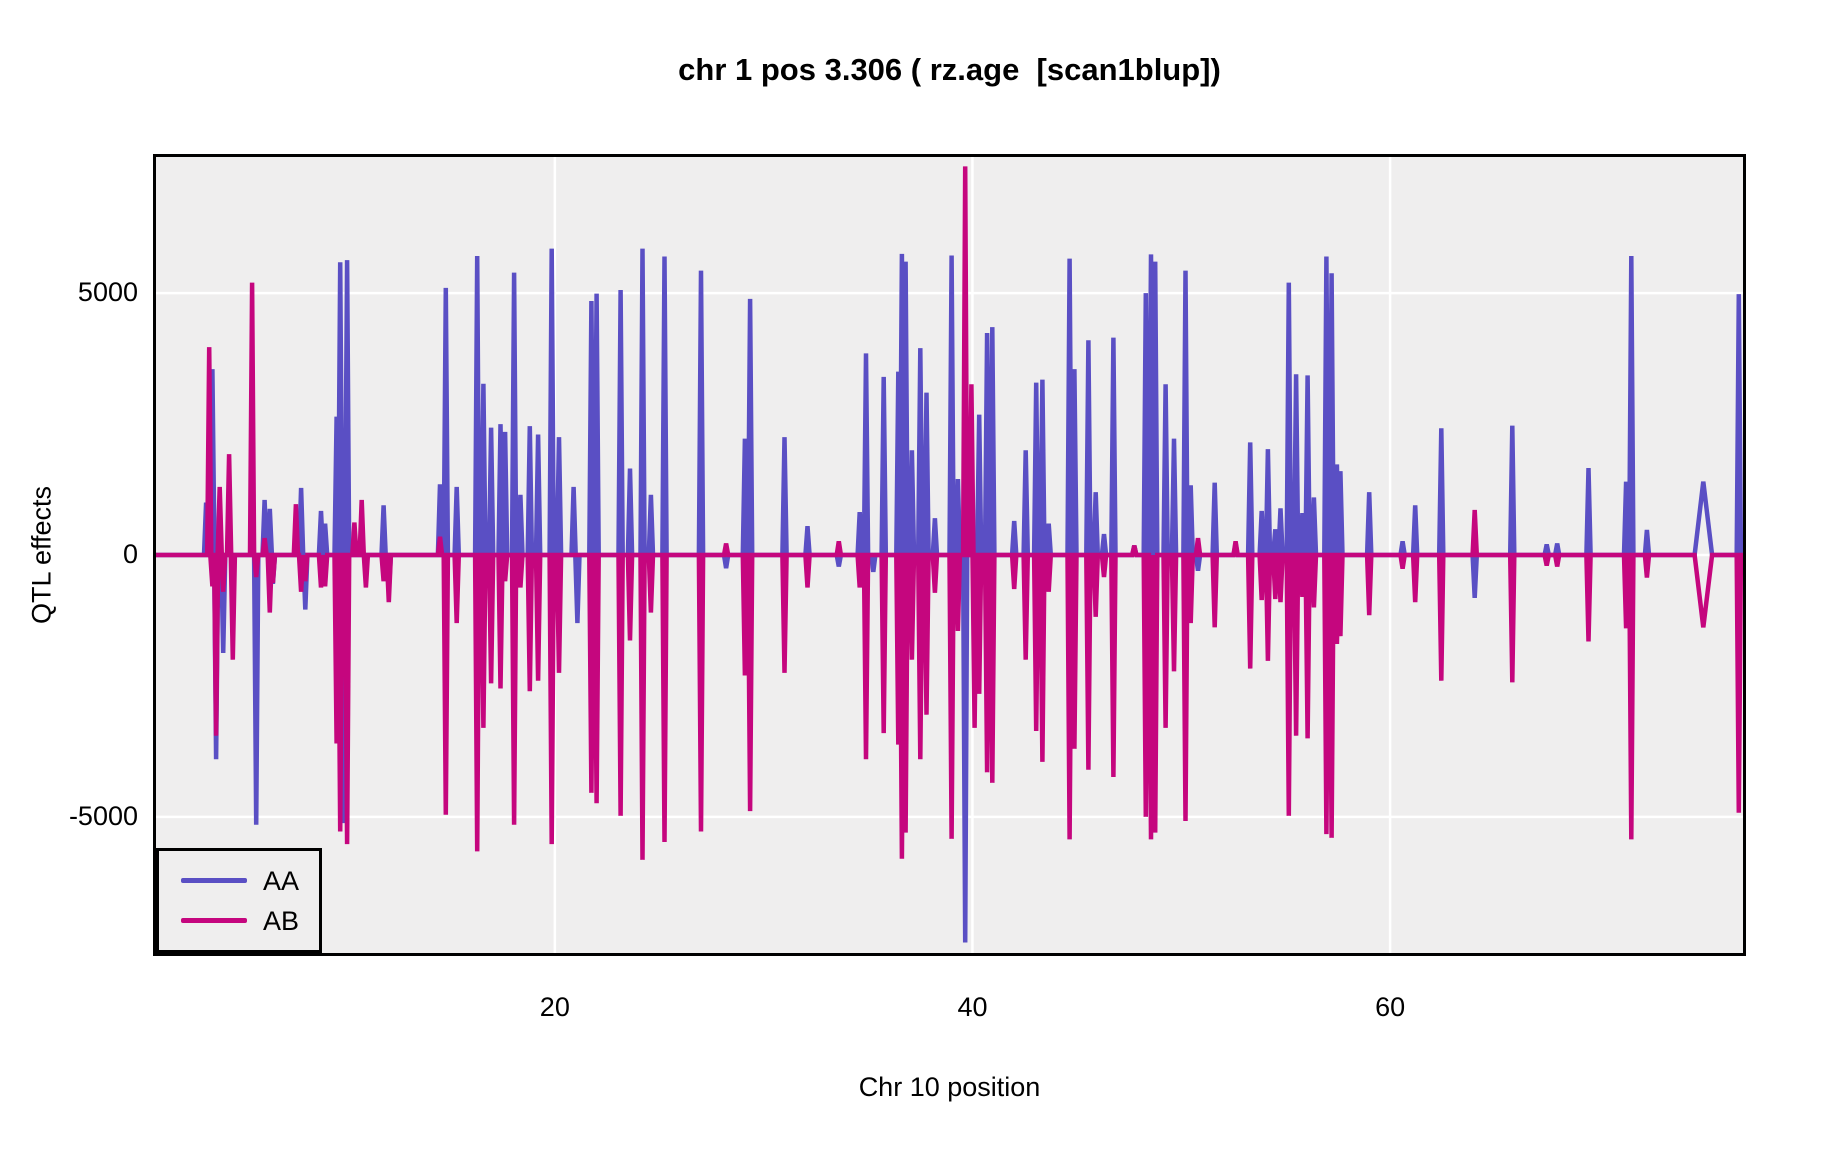  Describe the element at coordinates (281, 920) in the screenshot. I see `legend-label-ab: AB` at that location.